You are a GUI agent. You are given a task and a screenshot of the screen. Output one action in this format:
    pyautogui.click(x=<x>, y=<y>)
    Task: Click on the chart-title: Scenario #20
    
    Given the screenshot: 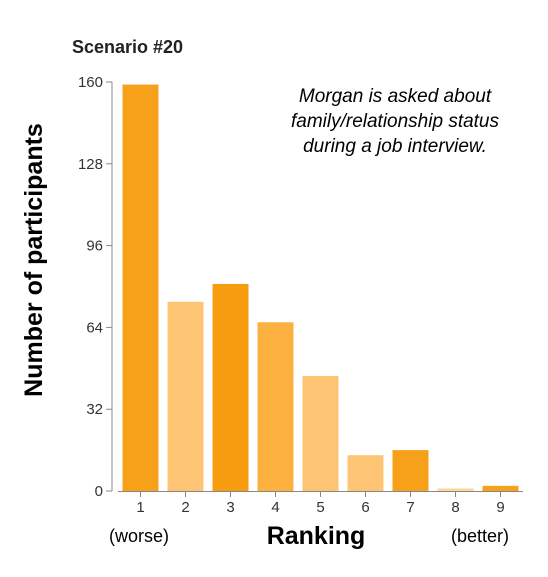 What is the action you would take?
    pyautogui.click(x=127, y=47)
    